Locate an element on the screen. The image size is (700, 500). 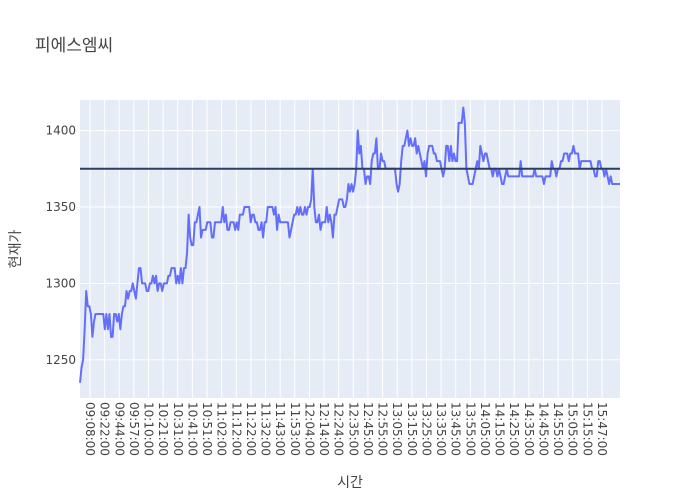
x-tick-label: 14:25:00 is located at coordinates (514, 429).